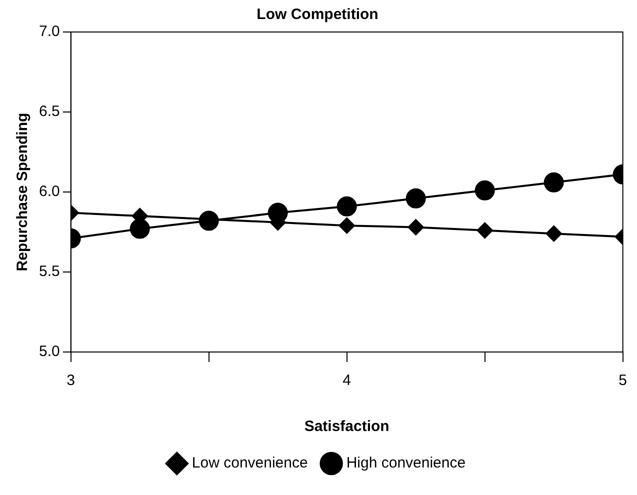  Describe the element at coordinates (347, 381) in the screenshot. I see `x-tick-label: 4` at that location.